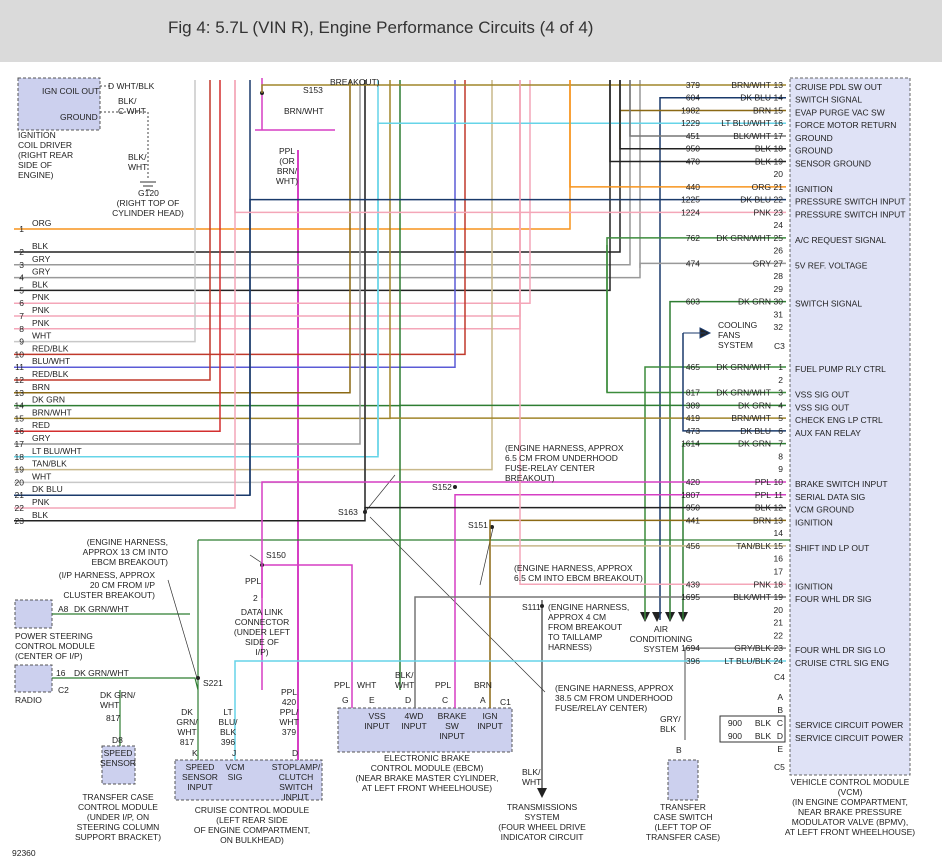 The height and width of the screenshot is (862, 942). I want to click on circuit-number: 389, so click(693, 405).